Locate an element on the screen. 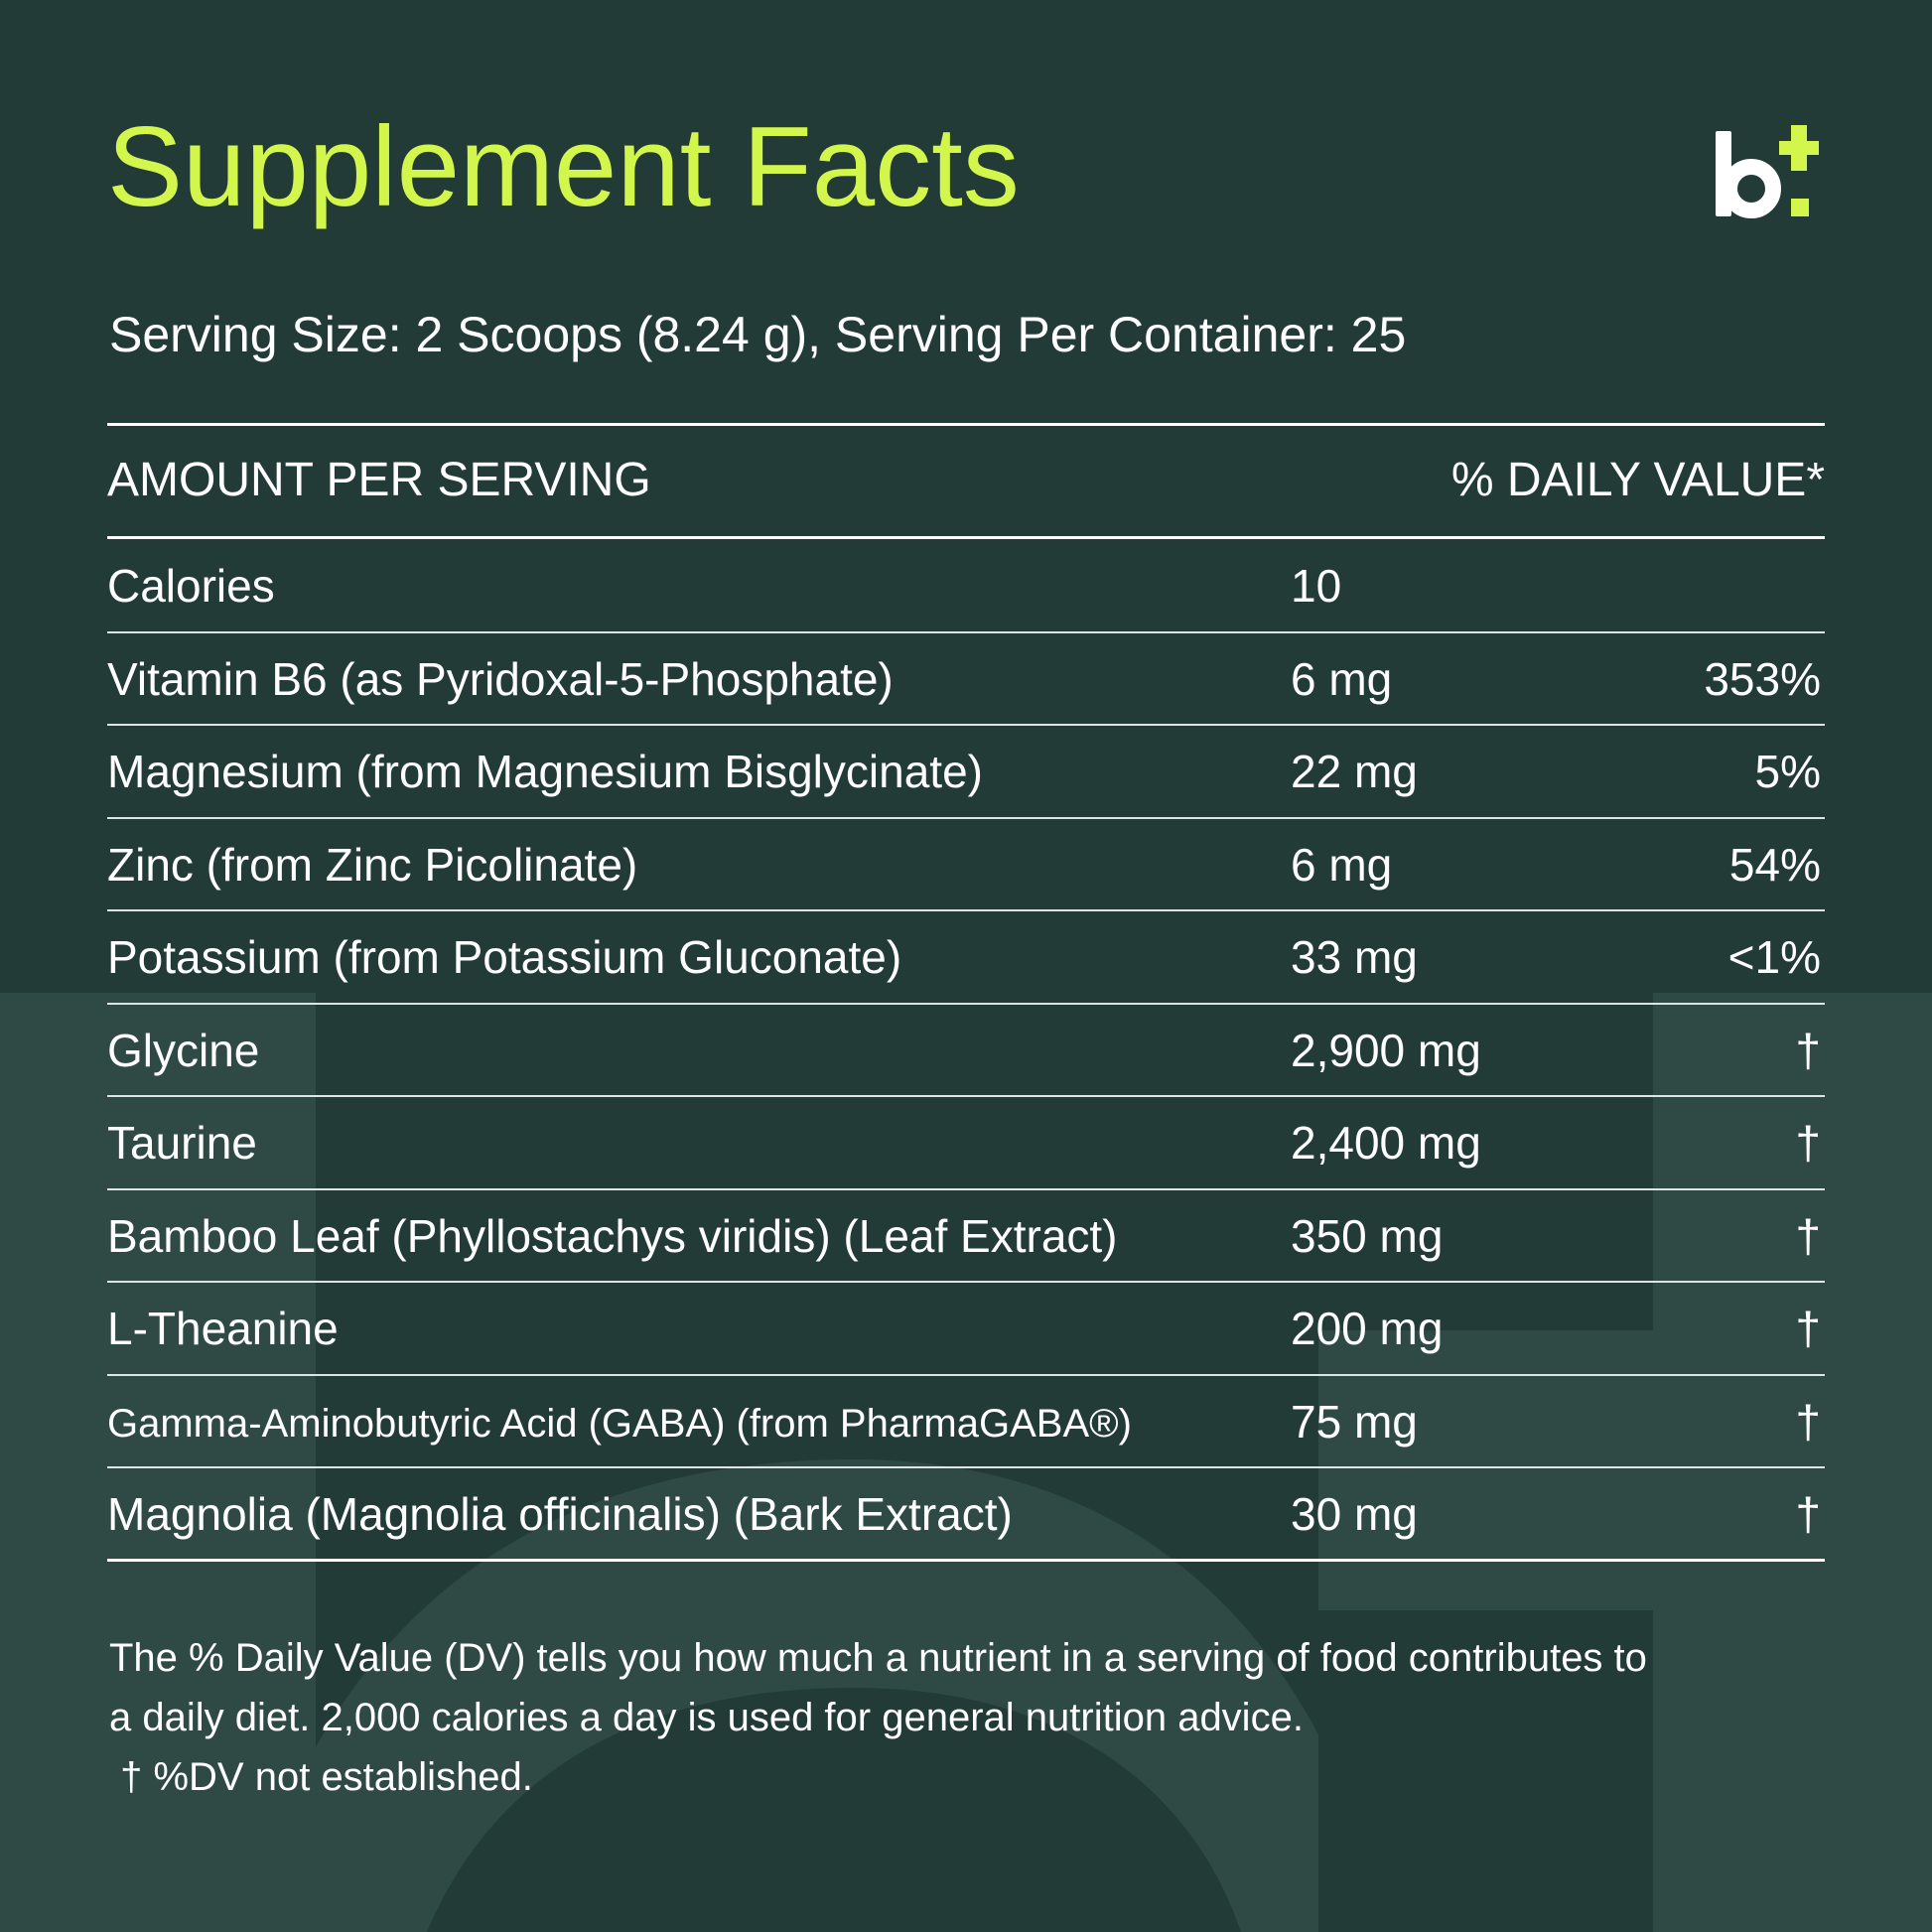 Image resolution: width=1932 pixels, height=1932 pixels. nutrient-name: L-Theanine is located at coordinates (223, 1329).